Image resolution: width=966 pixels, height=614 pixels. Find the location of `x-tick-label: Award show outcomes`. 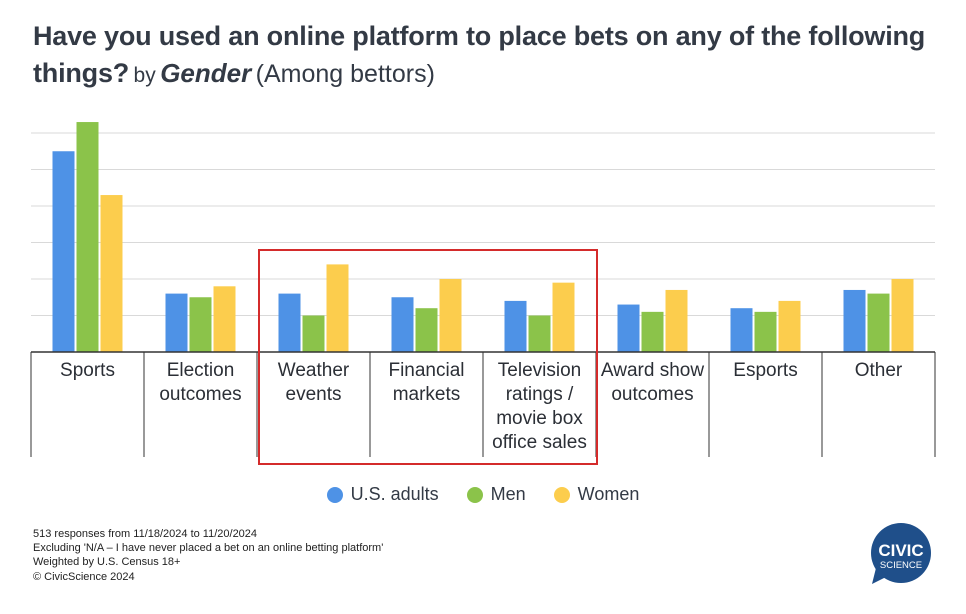

x-tick-label: Award show outcomes is located at coordinates (652, 382).